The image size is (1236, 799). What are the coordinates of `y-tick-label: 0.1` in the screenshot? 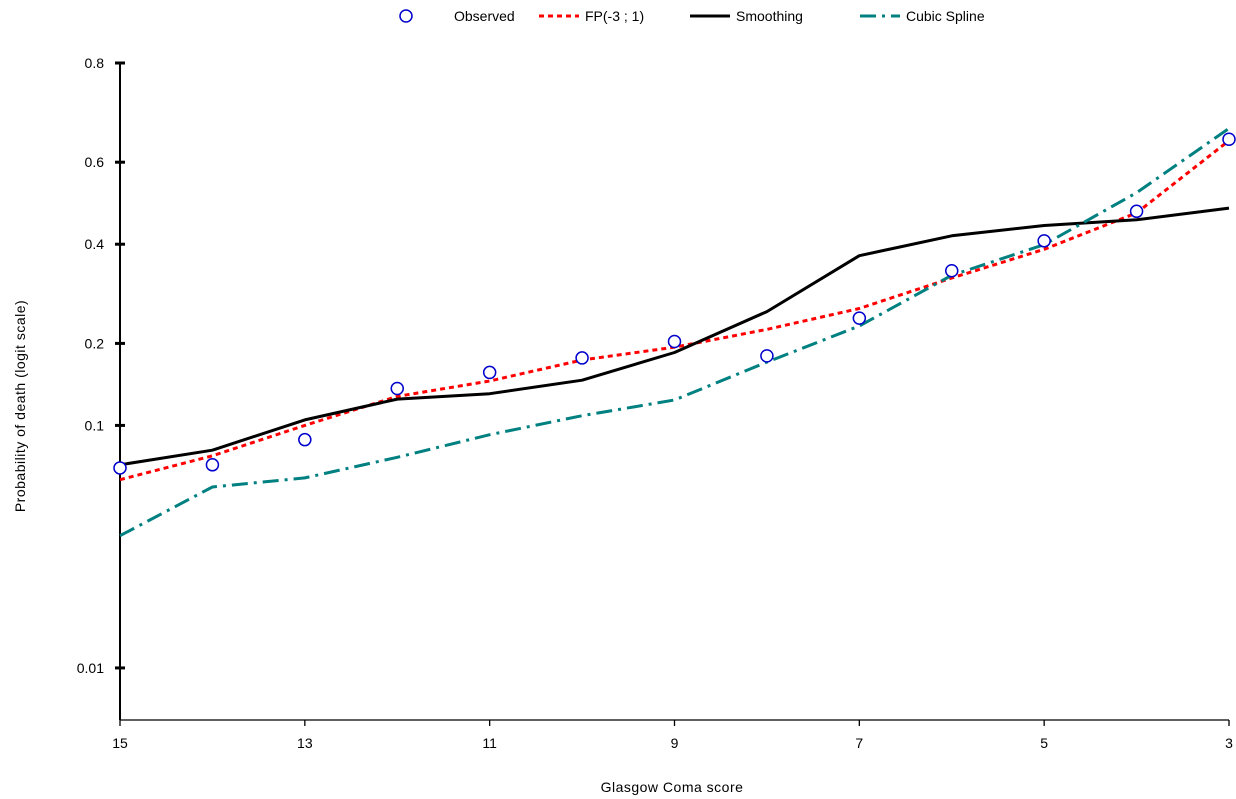 It's located at (95, 425).